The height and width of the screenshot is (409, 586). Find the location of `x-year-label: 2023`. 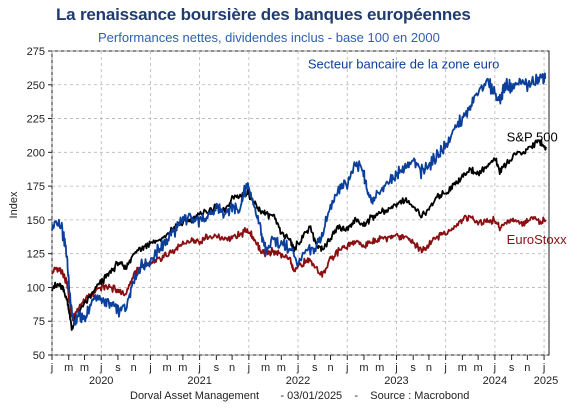

x-year-label: 2023 is located at coordinates (396, 381).